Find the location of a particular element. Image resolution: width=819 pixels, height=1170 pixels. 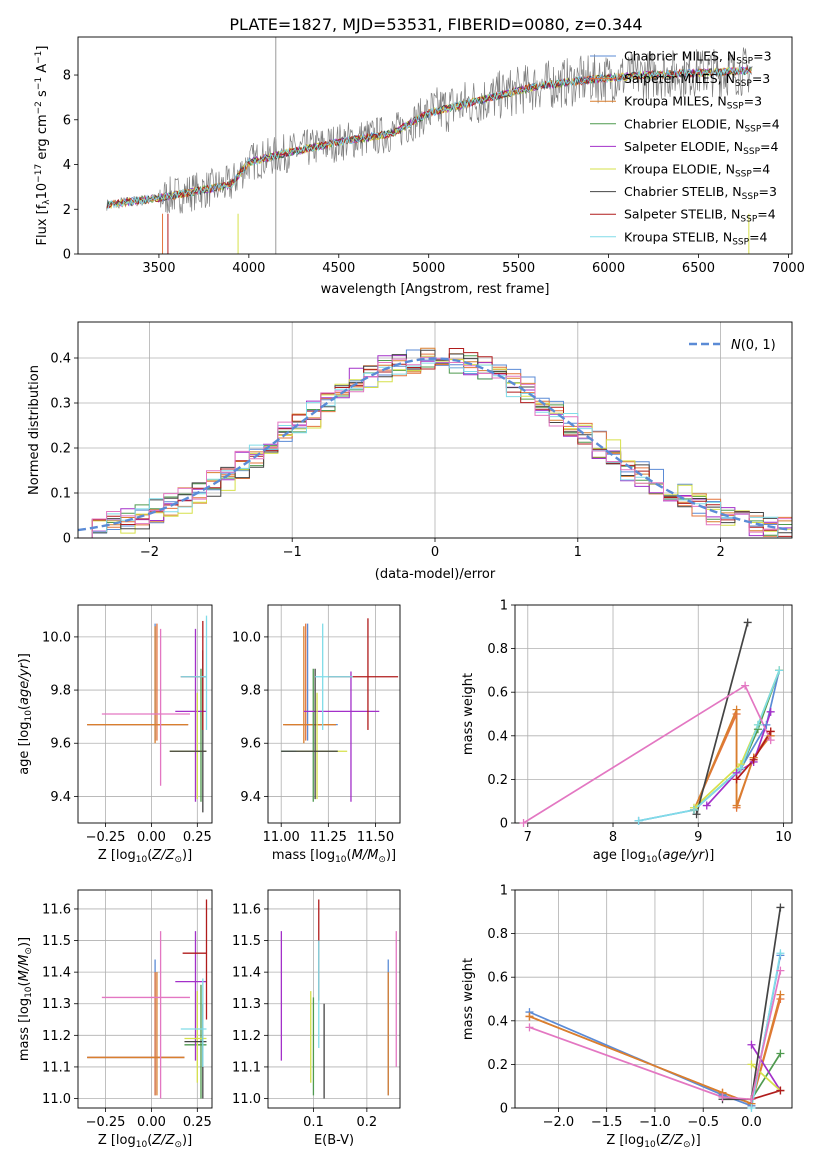

legend-entry-1: Salpeter MILES, NSSP=3 is located at coordinates (697, 80).